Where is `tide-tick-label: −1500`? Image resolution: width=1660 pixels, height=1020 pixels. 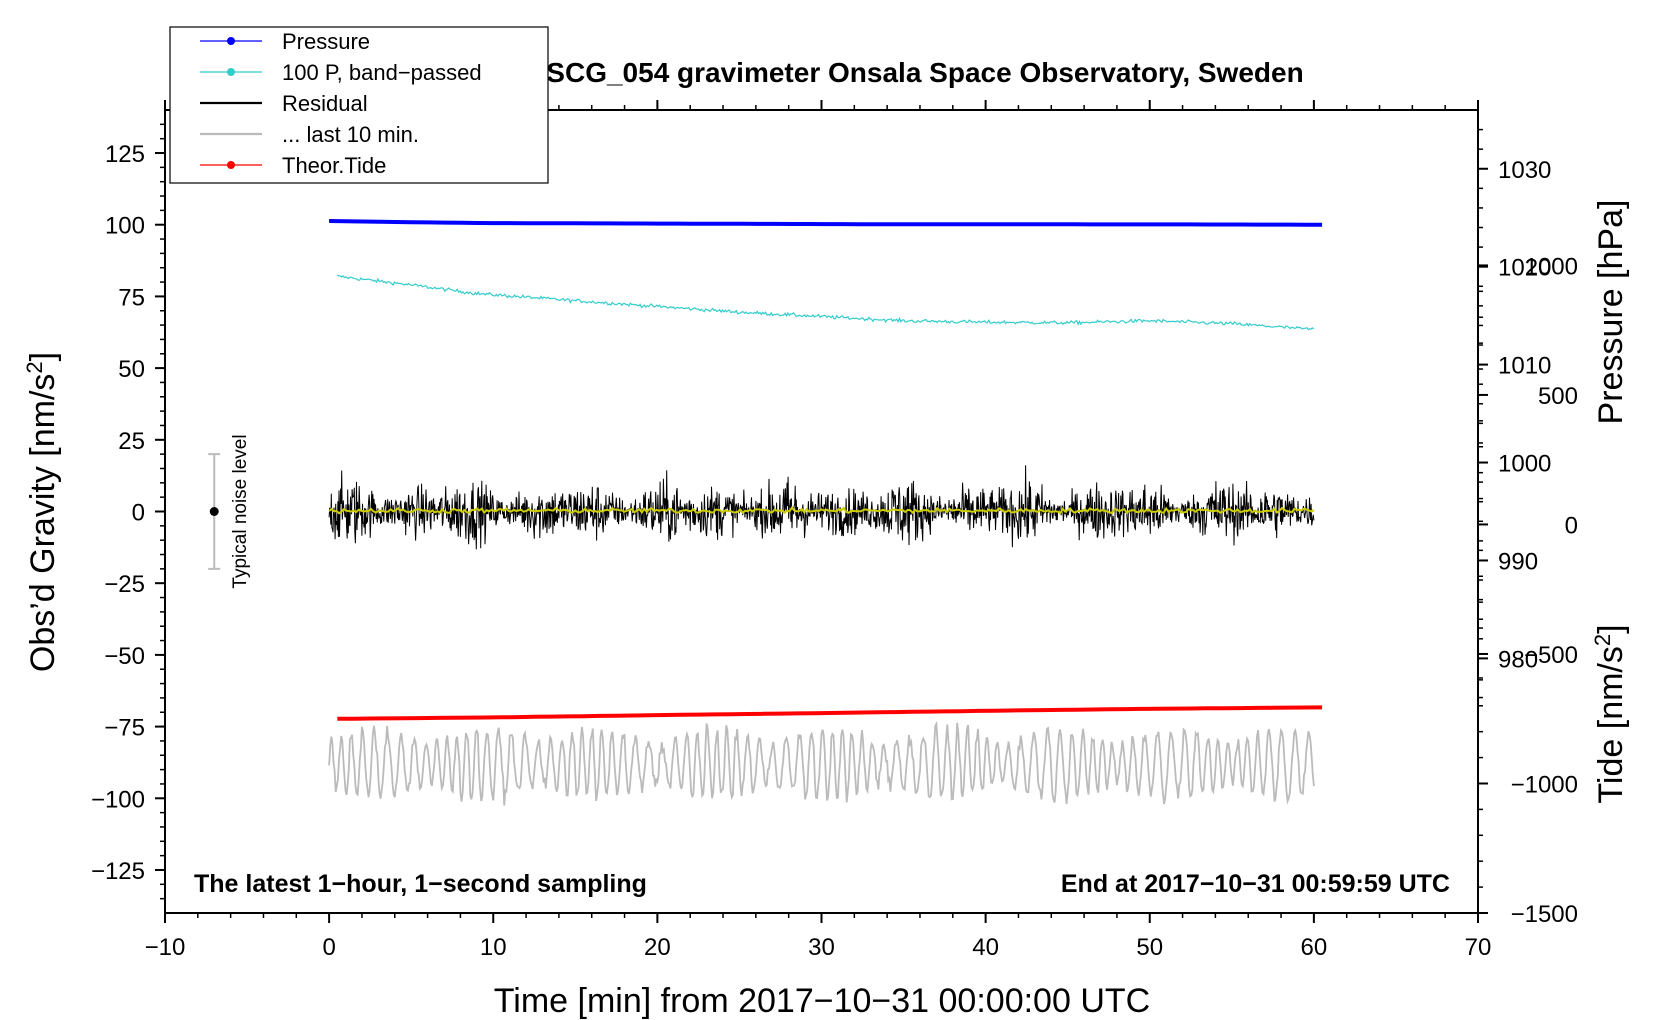
tide-tick-label: −1500 is located at coordinates (1544, 914).